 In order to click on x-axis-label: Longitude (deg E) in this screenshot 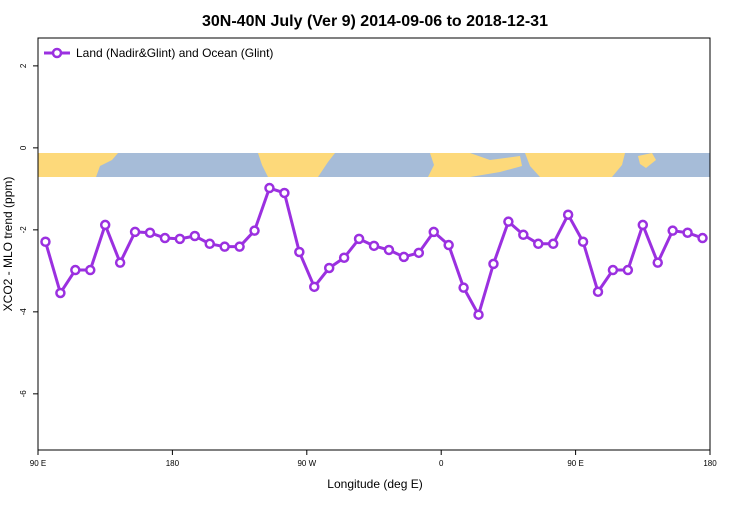, I will do `click(374, 484)`.